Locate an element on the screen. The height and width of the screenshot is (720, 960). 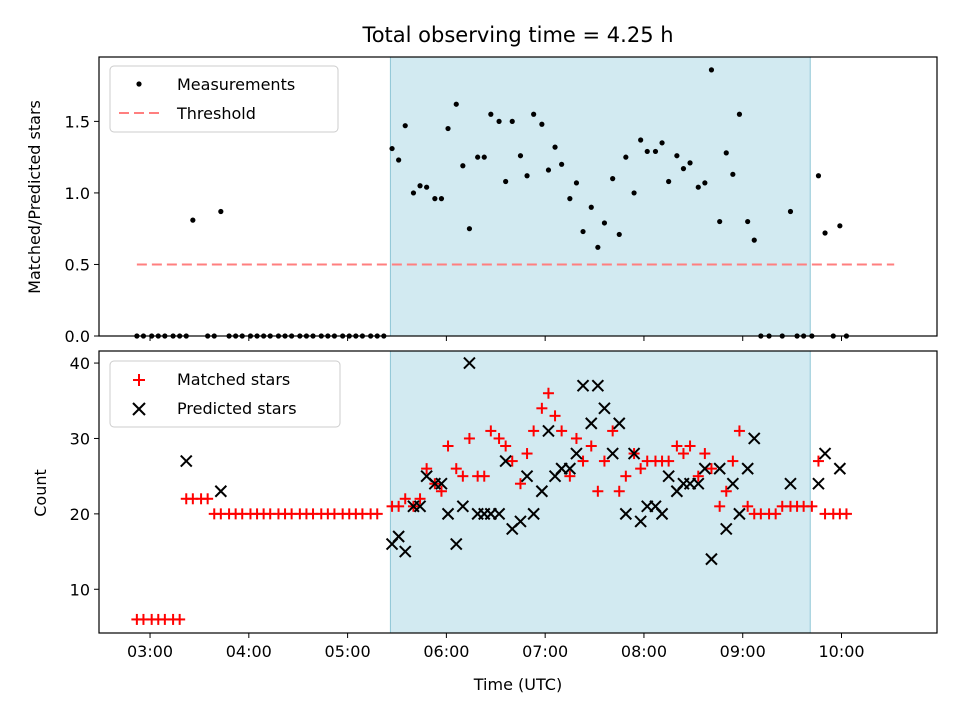
x-tick-label: 10:00 is located at coordinates (841, 651).